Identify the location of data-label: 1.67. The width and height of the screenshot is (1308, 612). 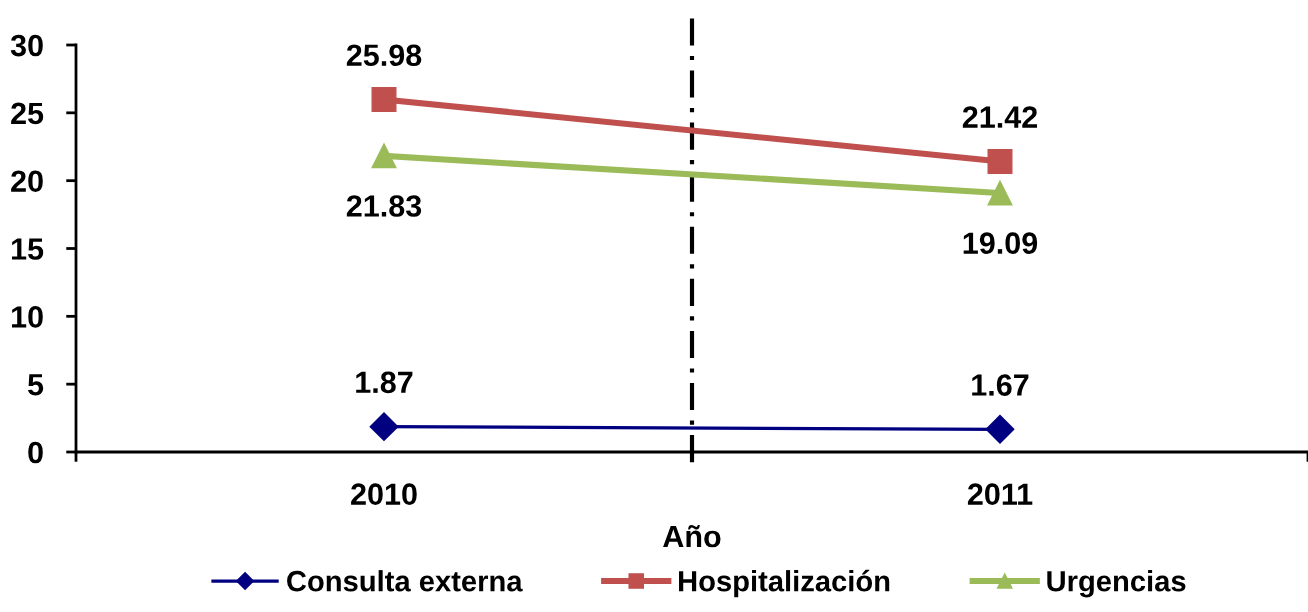
(1000, 385).